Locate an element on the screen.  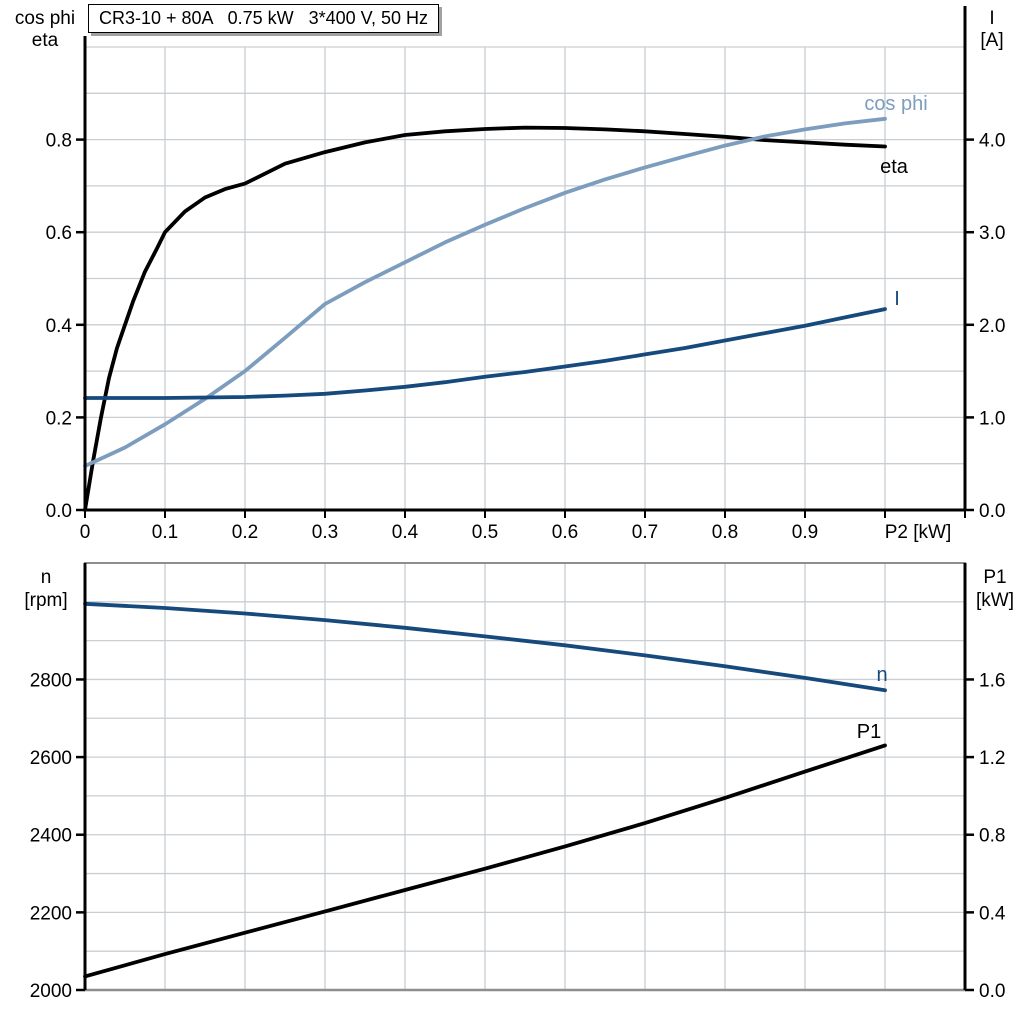
left-tick-label: 0.2 is located at coordinates (59, 418).